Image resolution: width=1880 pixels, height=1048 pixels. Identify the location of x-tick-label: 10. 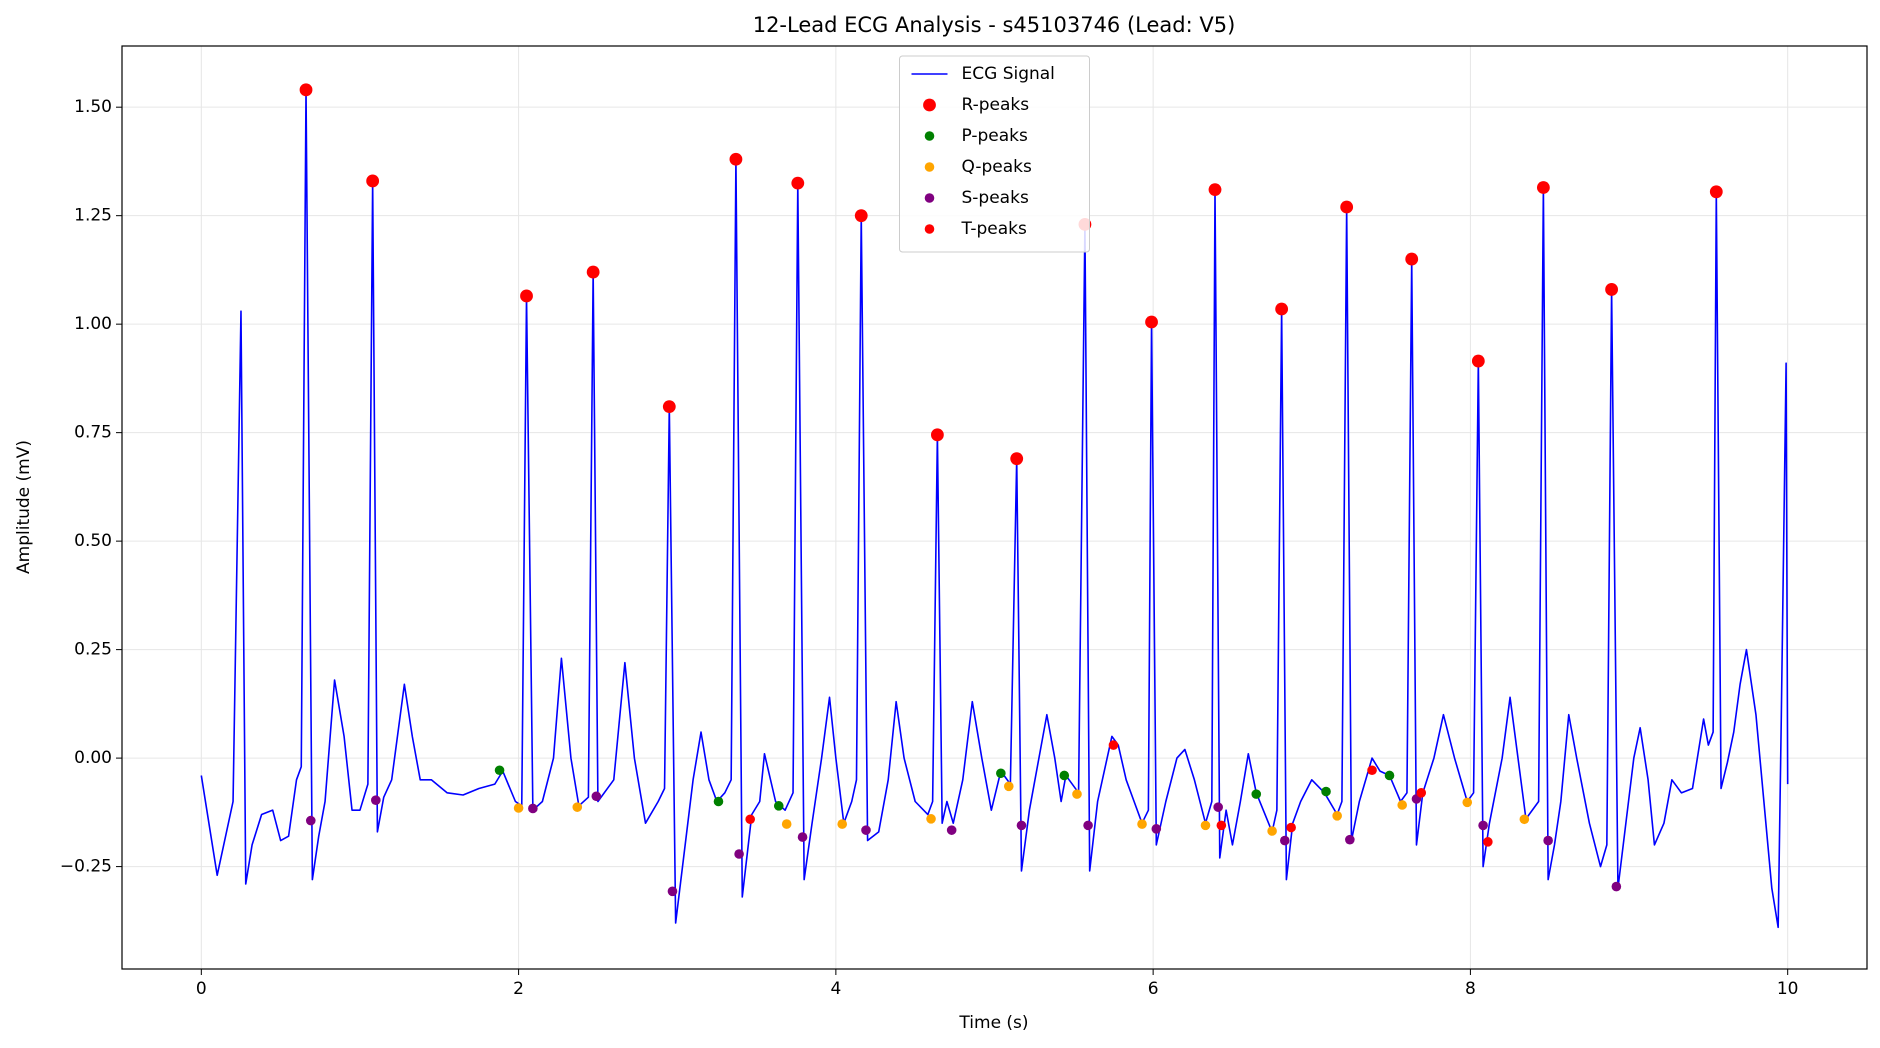
(1788, 989).